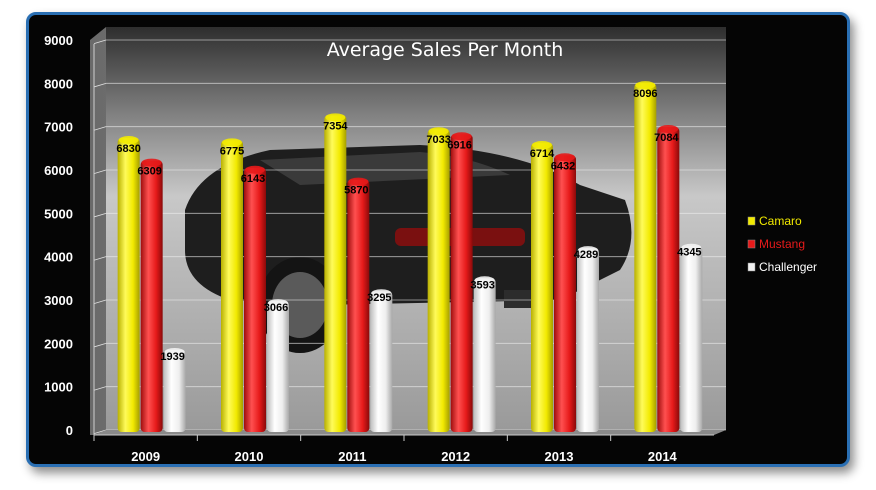 The image size is (876, 490). What do you see at coordinates (58, 170) in the screenshot?
I see `y-tick-label: 6000` at bounding box center [58, 170].